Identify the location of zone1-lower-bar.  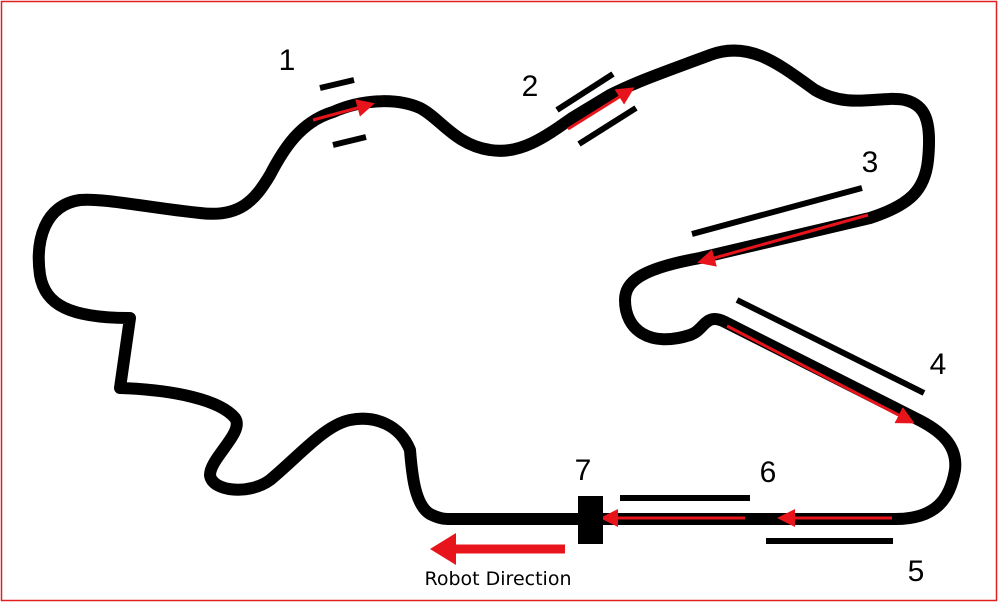
(349, 141).